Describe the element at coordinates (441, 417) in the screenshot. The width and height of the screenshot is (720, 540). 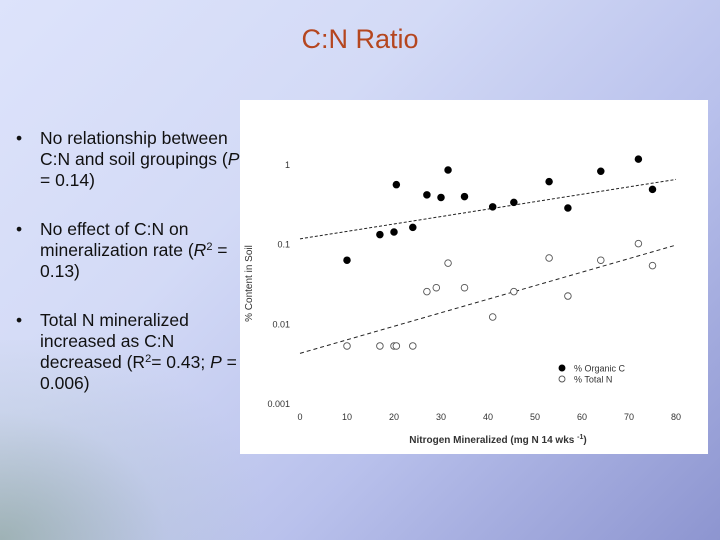
I see `x-tick-label: 30` at that location.